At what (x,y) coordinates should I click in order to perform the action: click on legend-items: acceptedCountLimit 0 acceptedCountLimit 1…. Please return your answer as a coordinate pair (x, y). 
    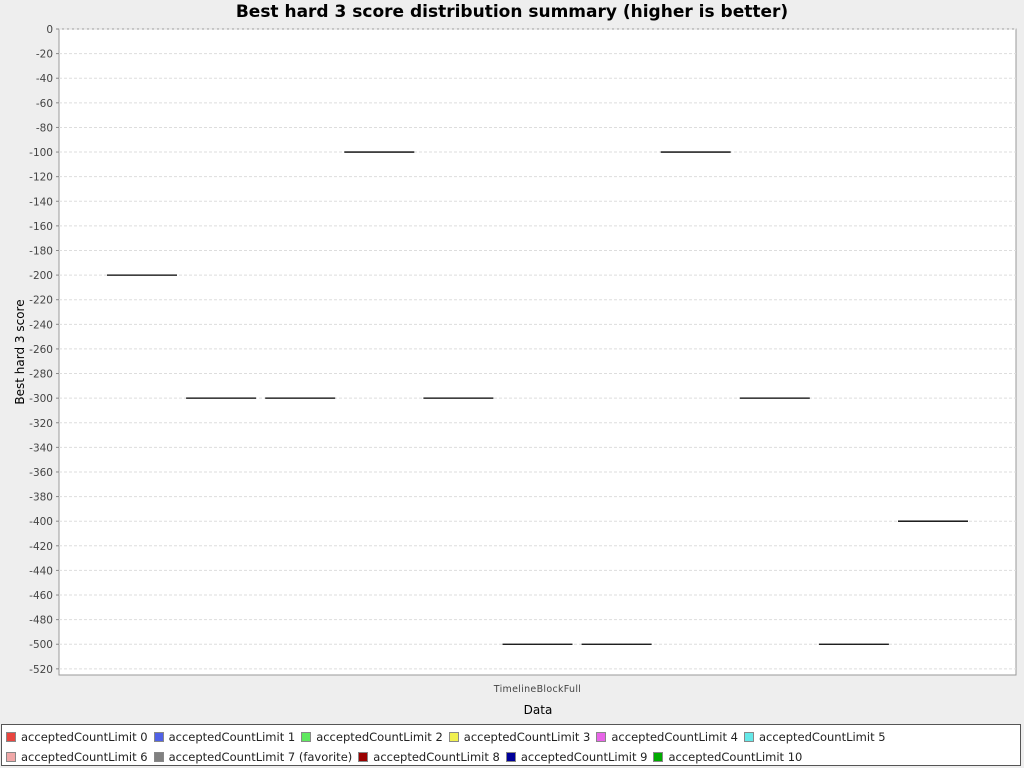
    Looking at the image, I should click on (511, 747).